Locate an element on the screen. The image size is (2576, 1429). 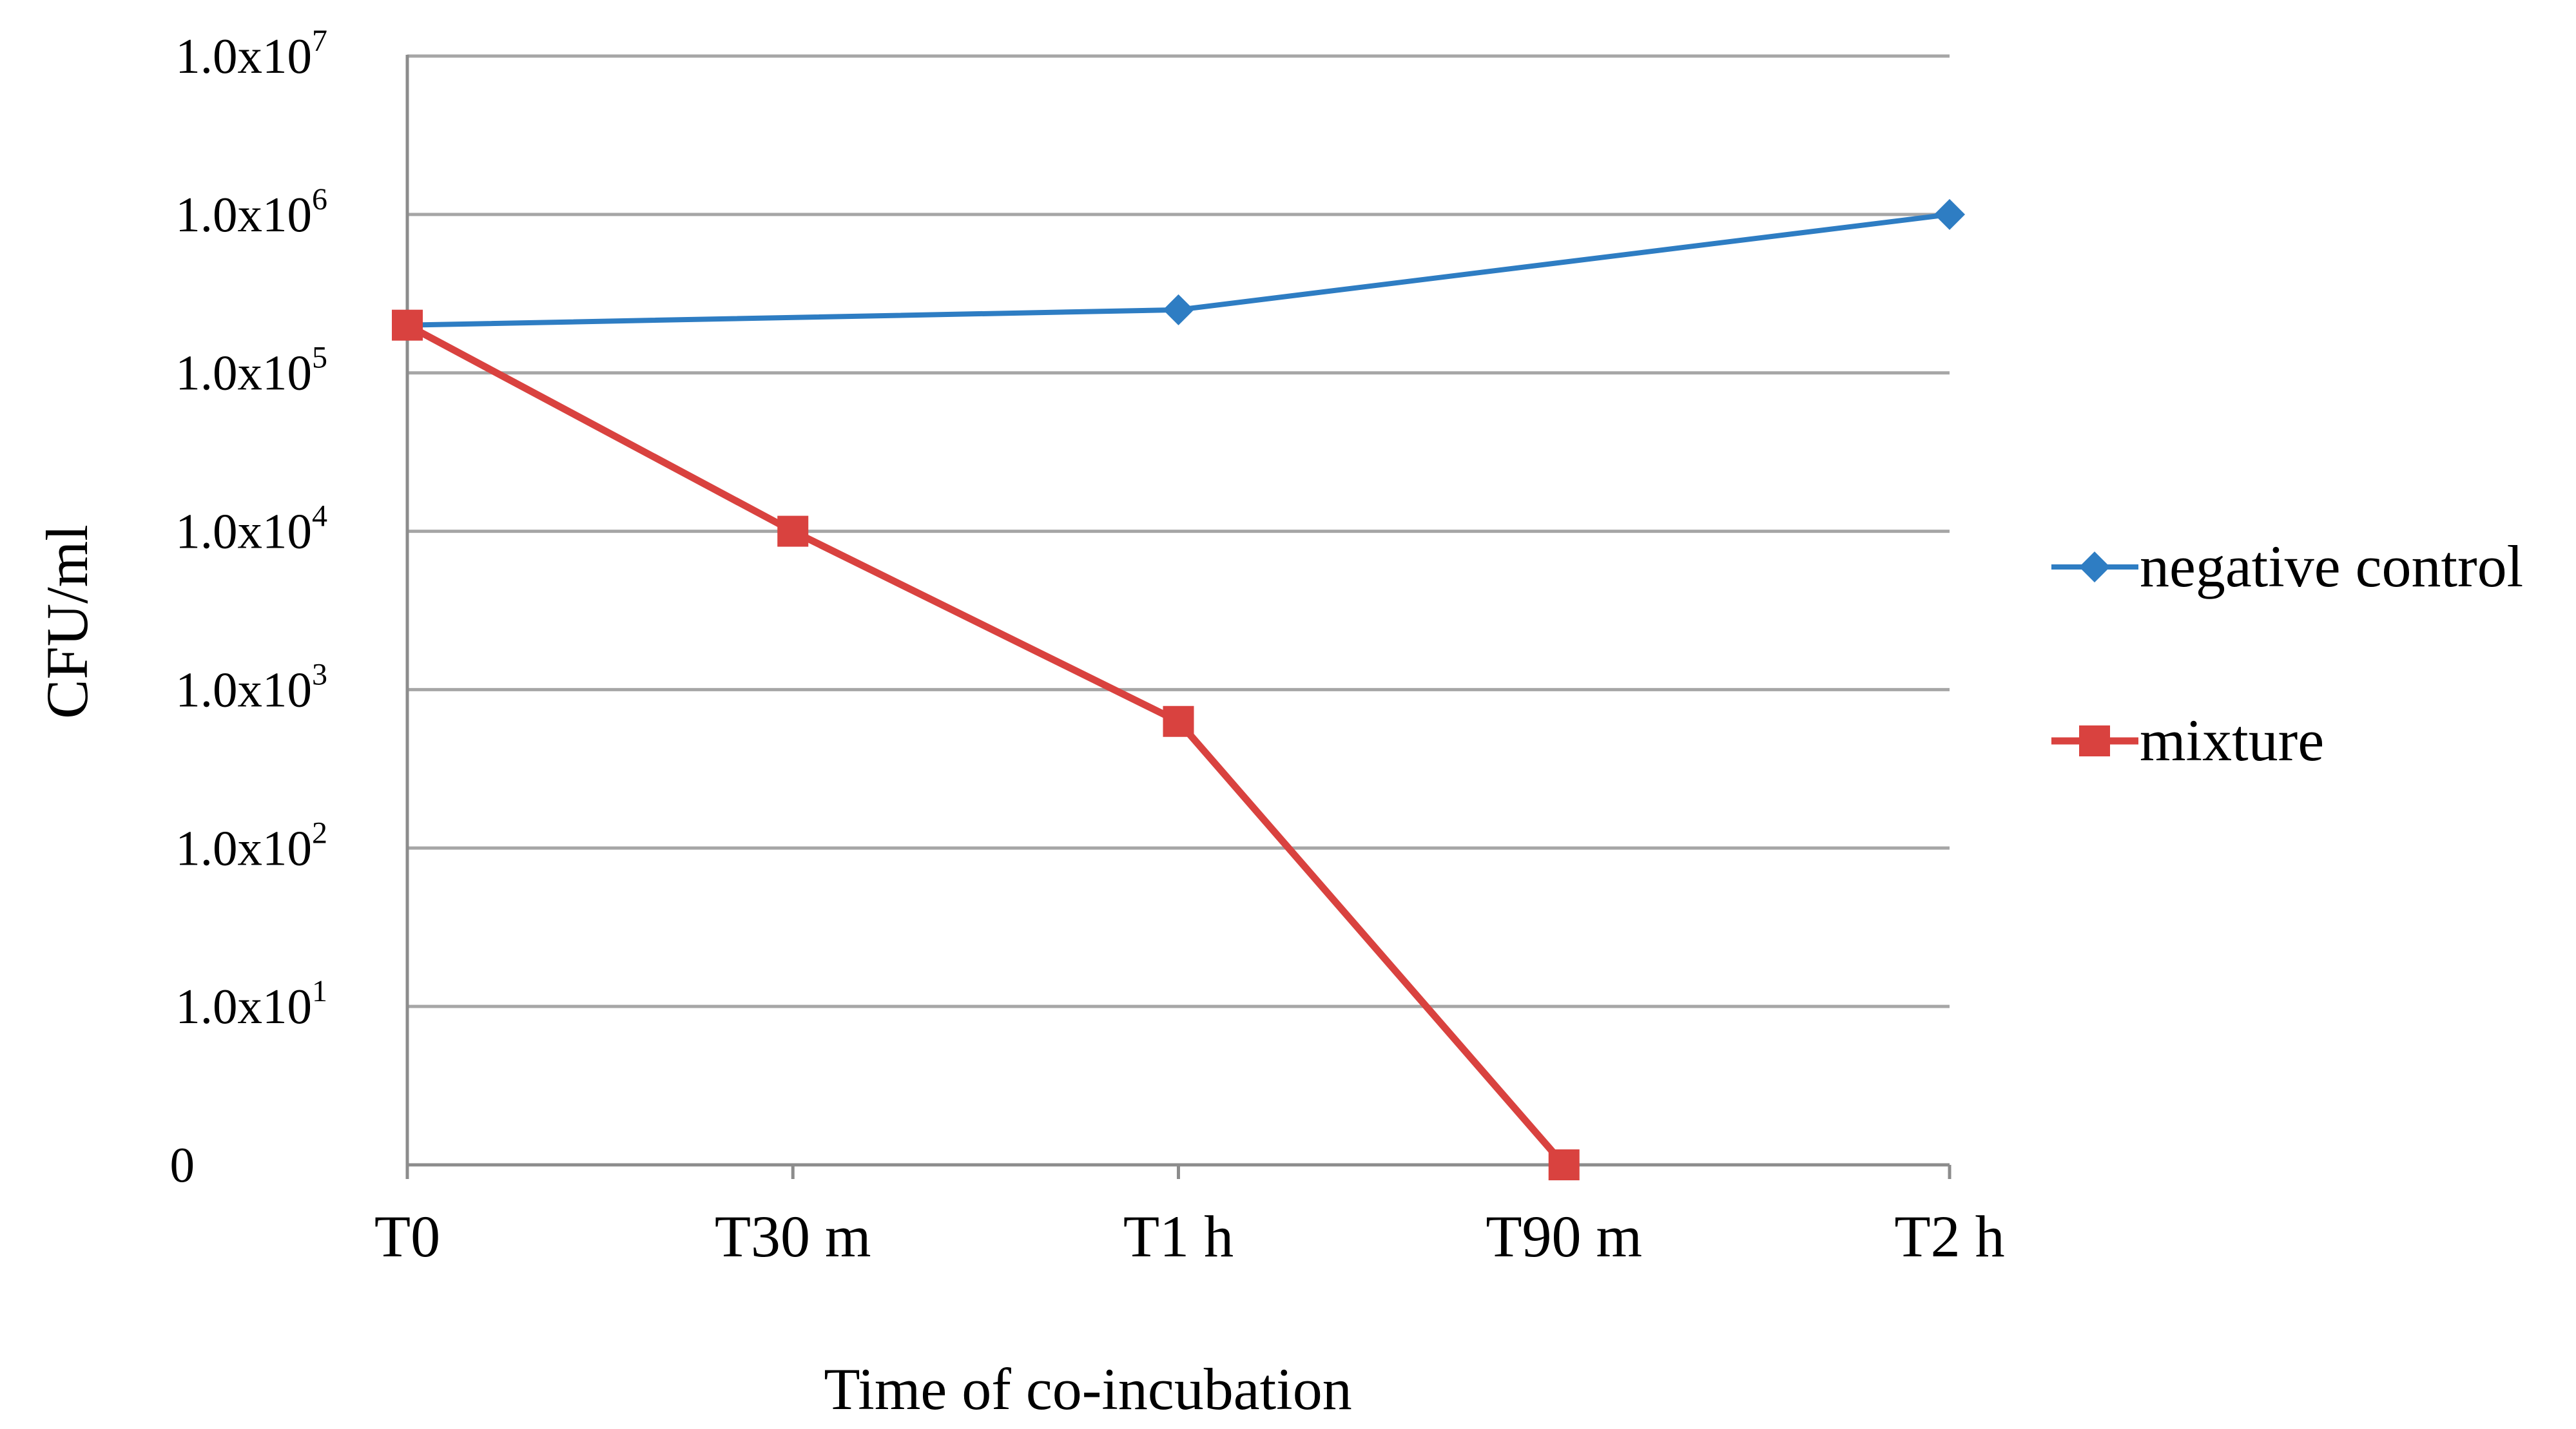
legend: negative control mixture is located at coordinates (2287, 653).